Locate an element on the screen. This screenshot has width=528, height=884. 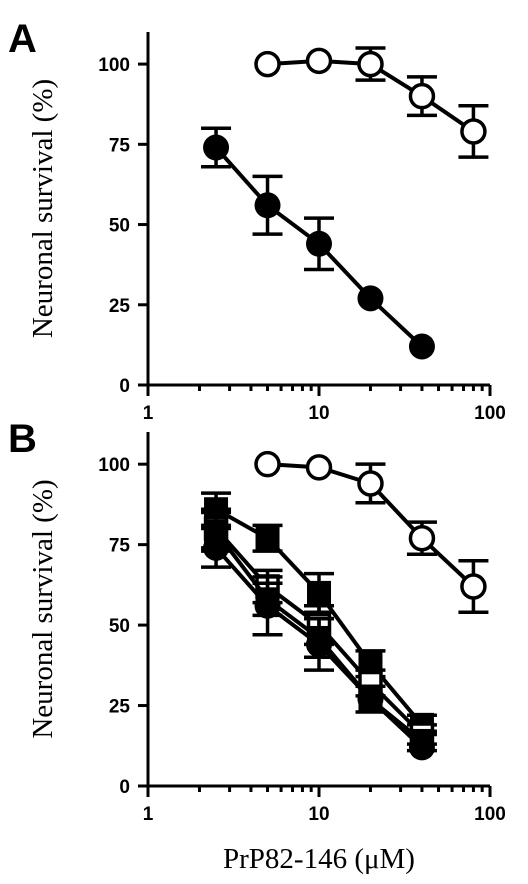
x-axis-title: PrP82-146 (μM) is located at coordinates (319, 859).